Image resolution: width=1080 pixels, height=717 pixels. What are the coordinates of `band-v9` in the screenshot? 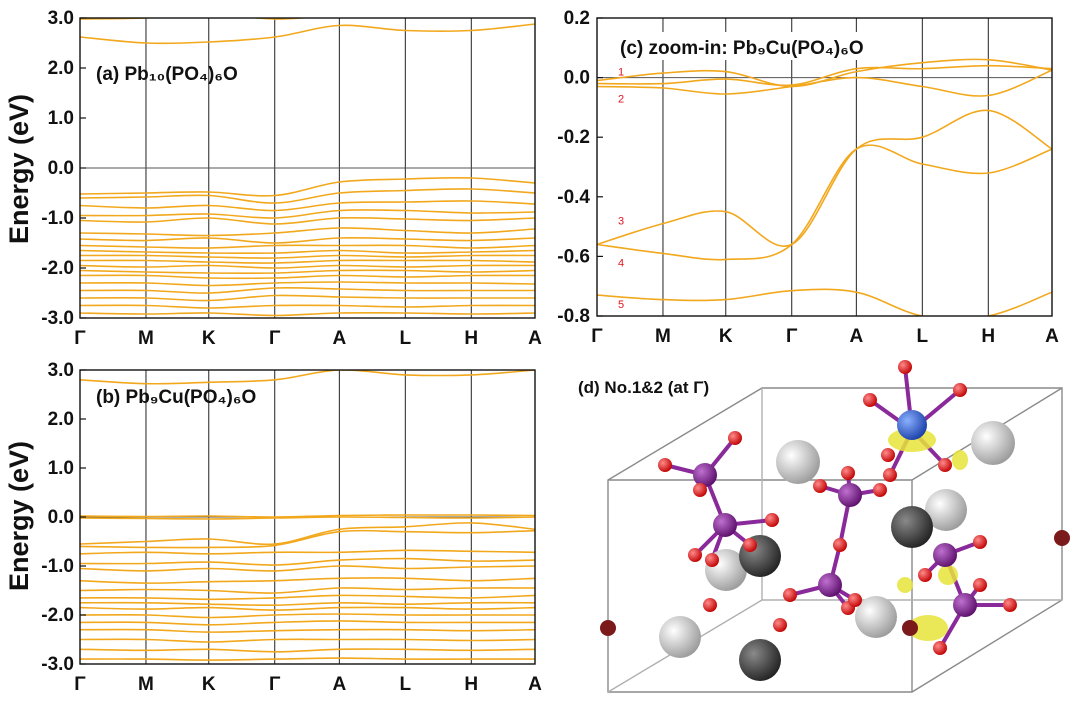 It's located at (307, 252).